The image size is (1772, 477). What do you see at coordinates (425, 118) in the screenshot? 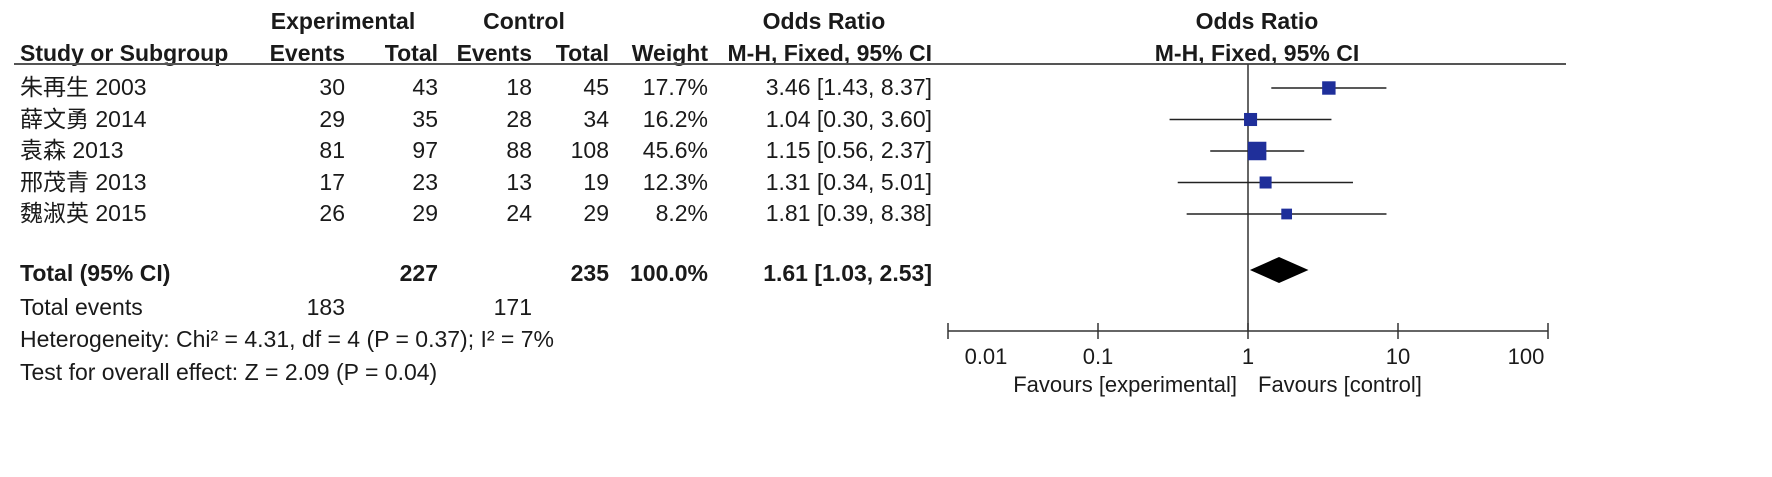
I see `exp-total: 35` at bounding box center [425, 118].